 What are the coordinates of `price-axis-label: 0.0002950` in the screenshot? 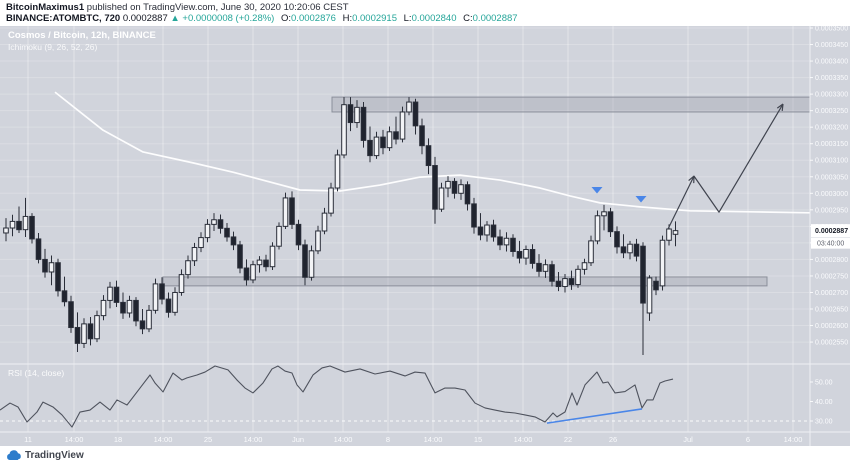 It's located at (831, 210).